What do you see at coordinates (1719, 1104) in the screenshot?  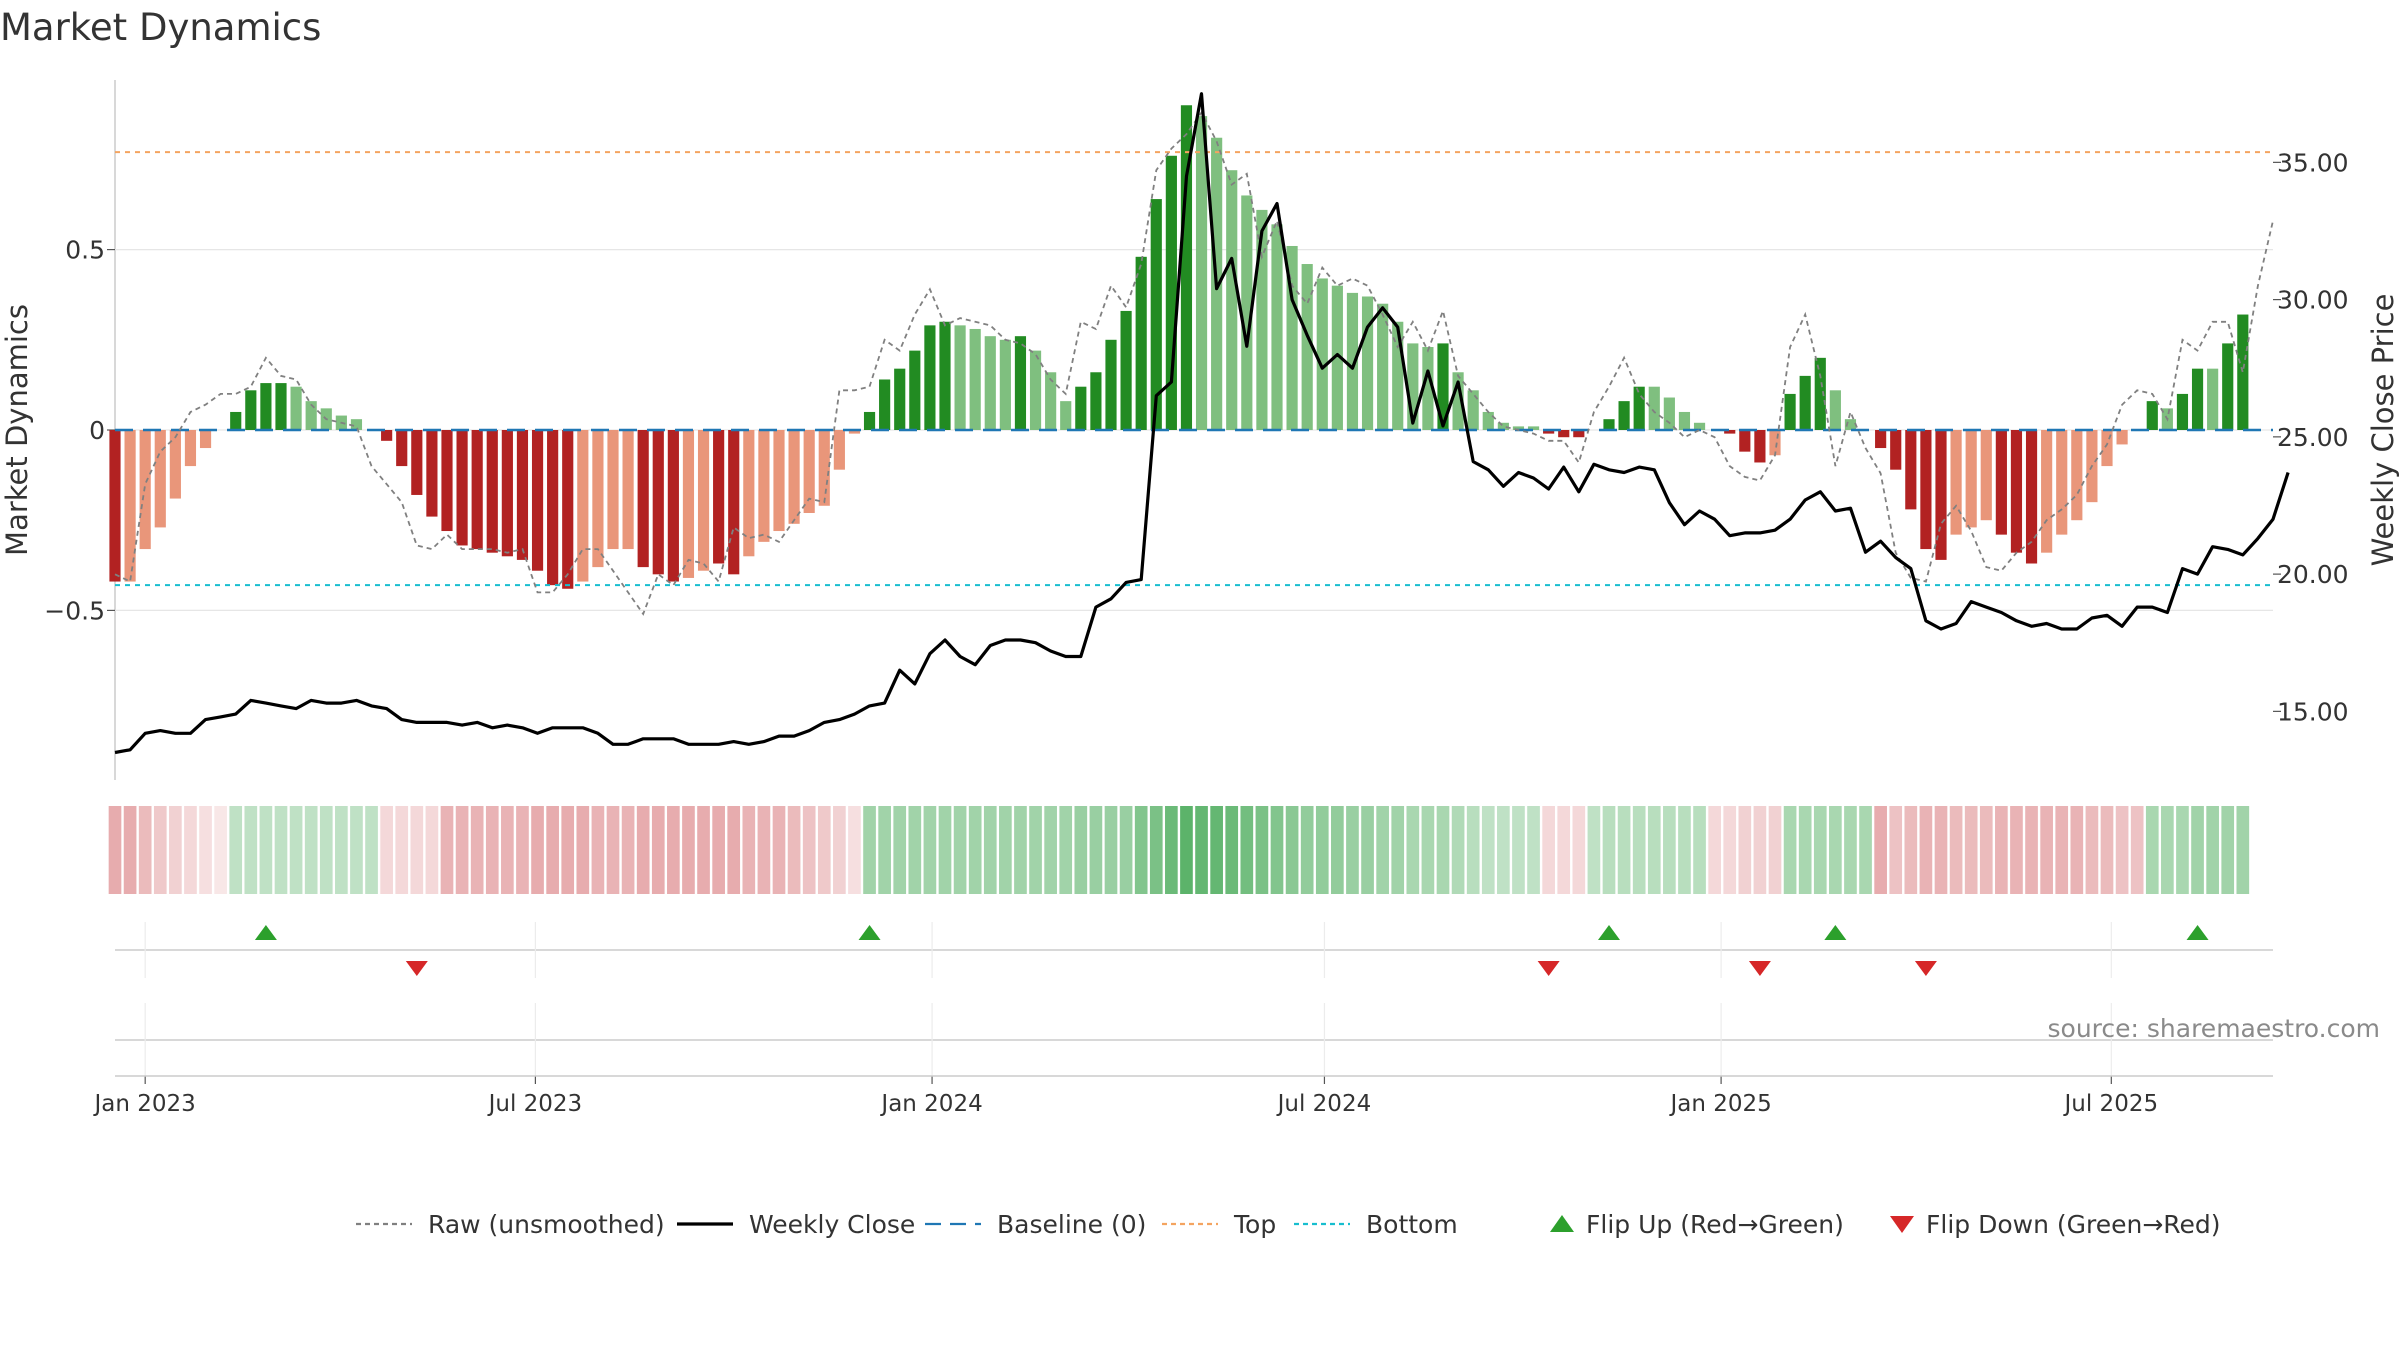 I see `x-tick-label: Jan 2025` at bounding box center [1719, 1104].